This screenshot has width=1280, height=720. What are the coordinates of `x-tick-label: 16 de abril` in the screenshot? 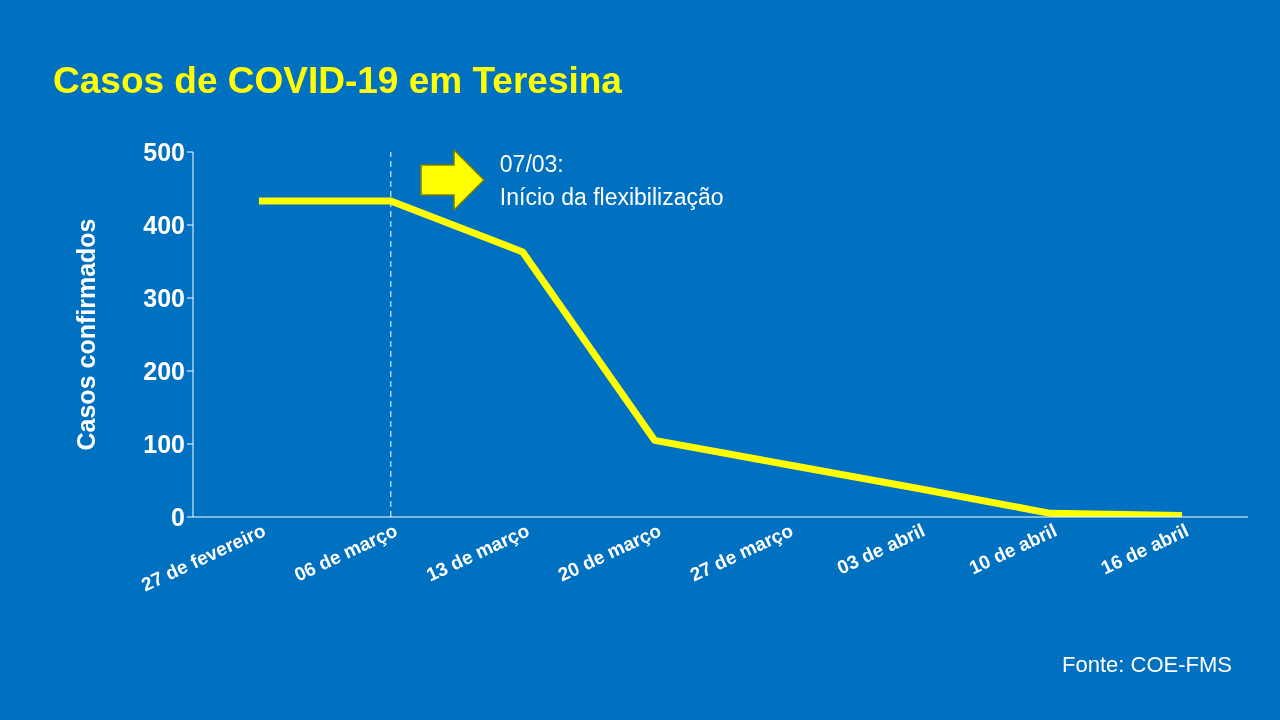 It's located at (1144, 549).